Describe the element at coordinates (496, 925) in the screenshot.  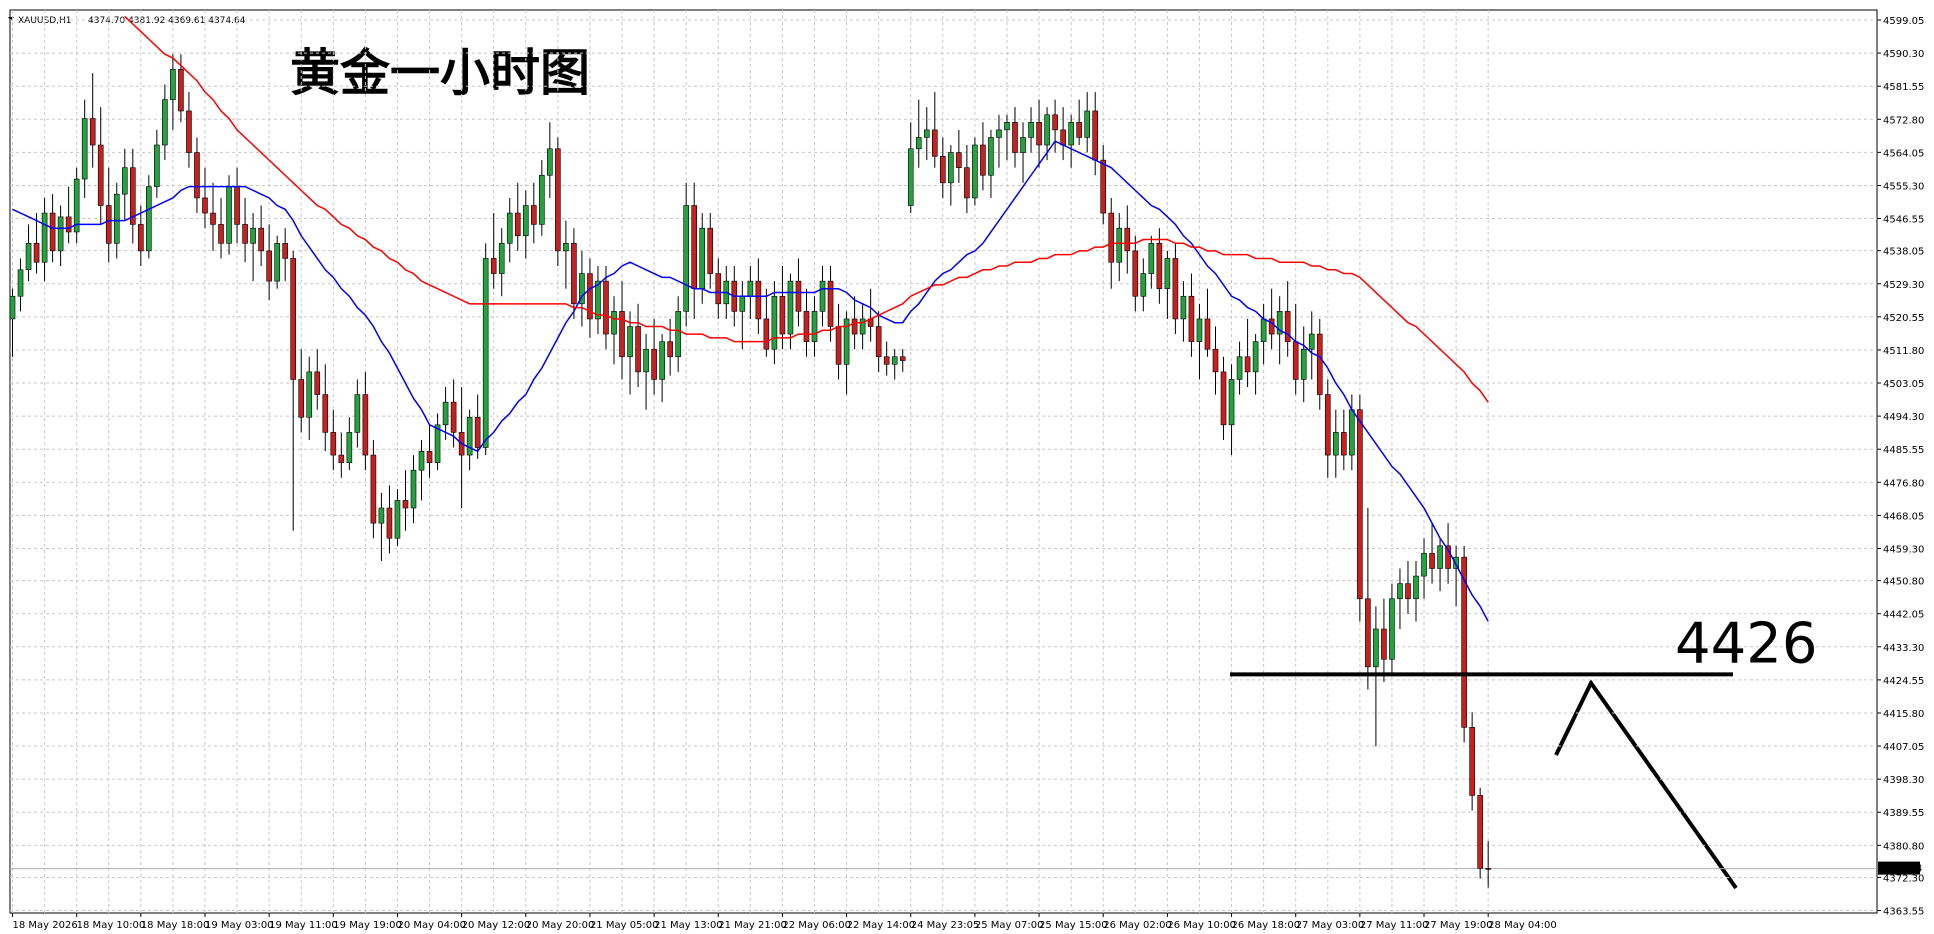
I see `x-tick-label: 20 May 12:00` at that location.